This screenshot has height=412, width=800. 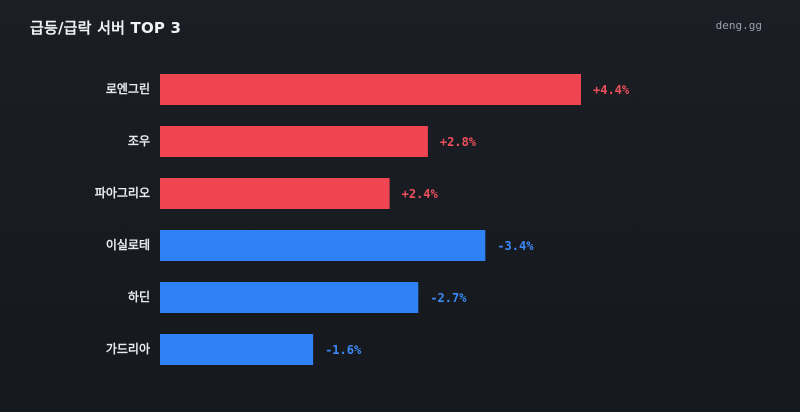 What do you see at coordinates (611, 90) in the screenshot?
I see `value-label: +4.4%` at bounding box center [611, 90].